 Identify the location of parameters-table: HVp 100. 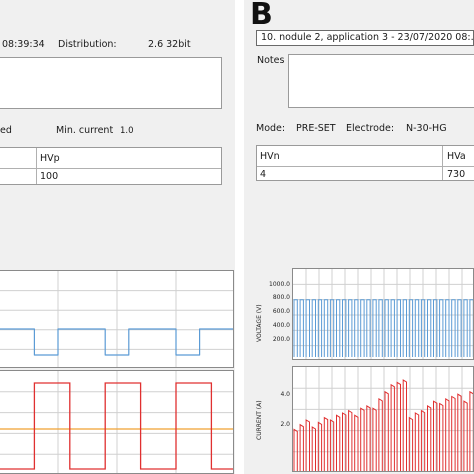
(111, 166).